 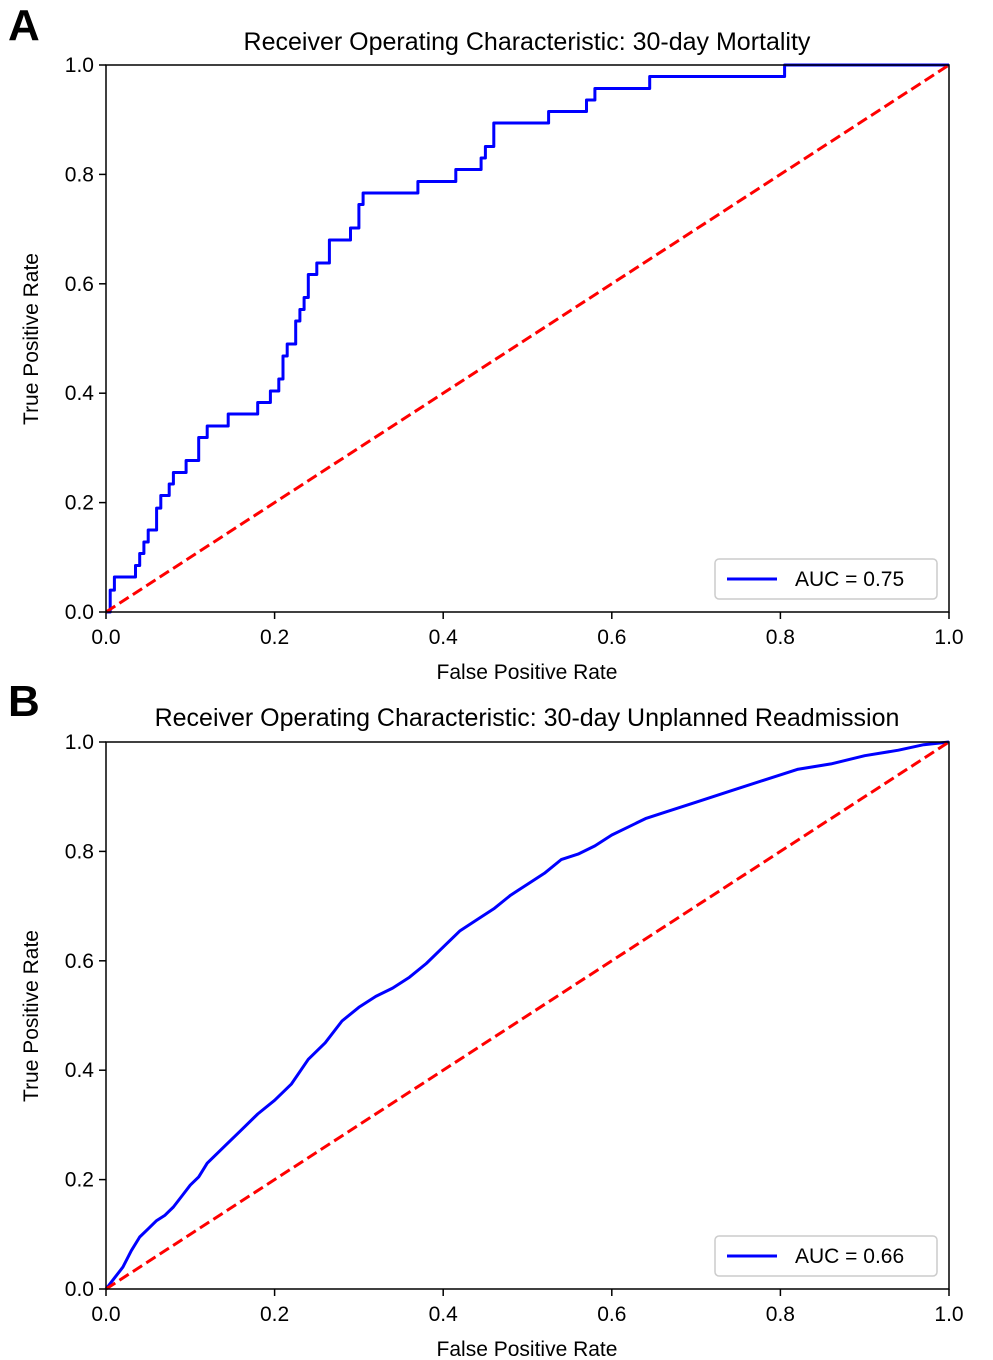 I want to click on legend-label: AUC = 0.66, so click(x=849, y=1256).